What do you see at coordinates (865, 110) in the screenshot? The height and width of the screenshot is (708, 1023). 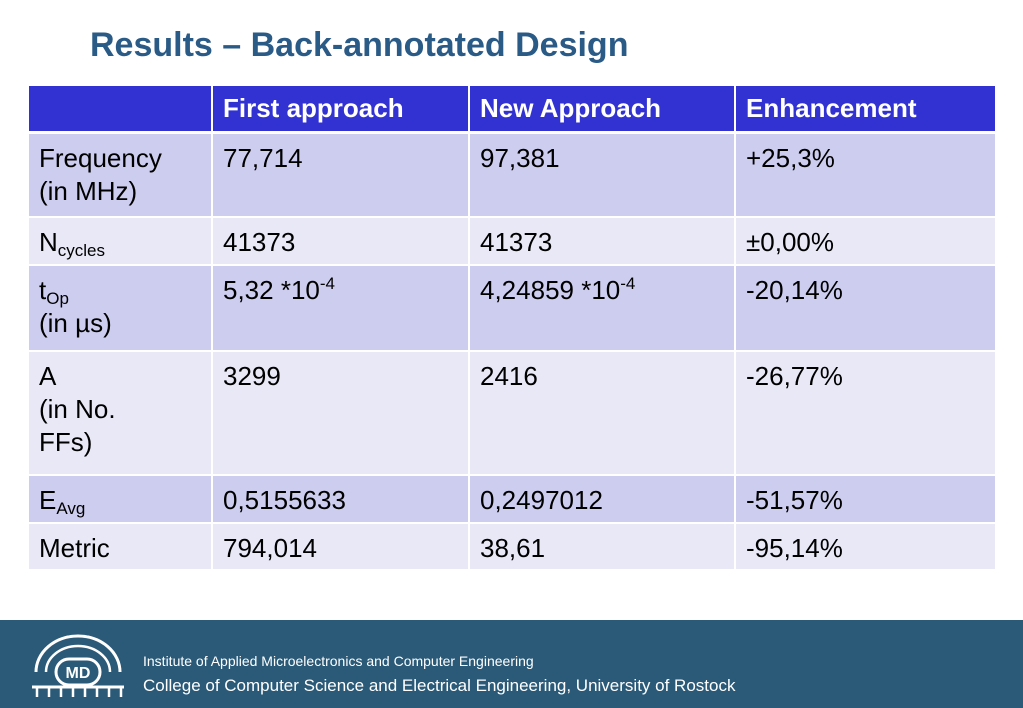 I see `header-enhancement: Enhancement` at bounding box center [865, 110].